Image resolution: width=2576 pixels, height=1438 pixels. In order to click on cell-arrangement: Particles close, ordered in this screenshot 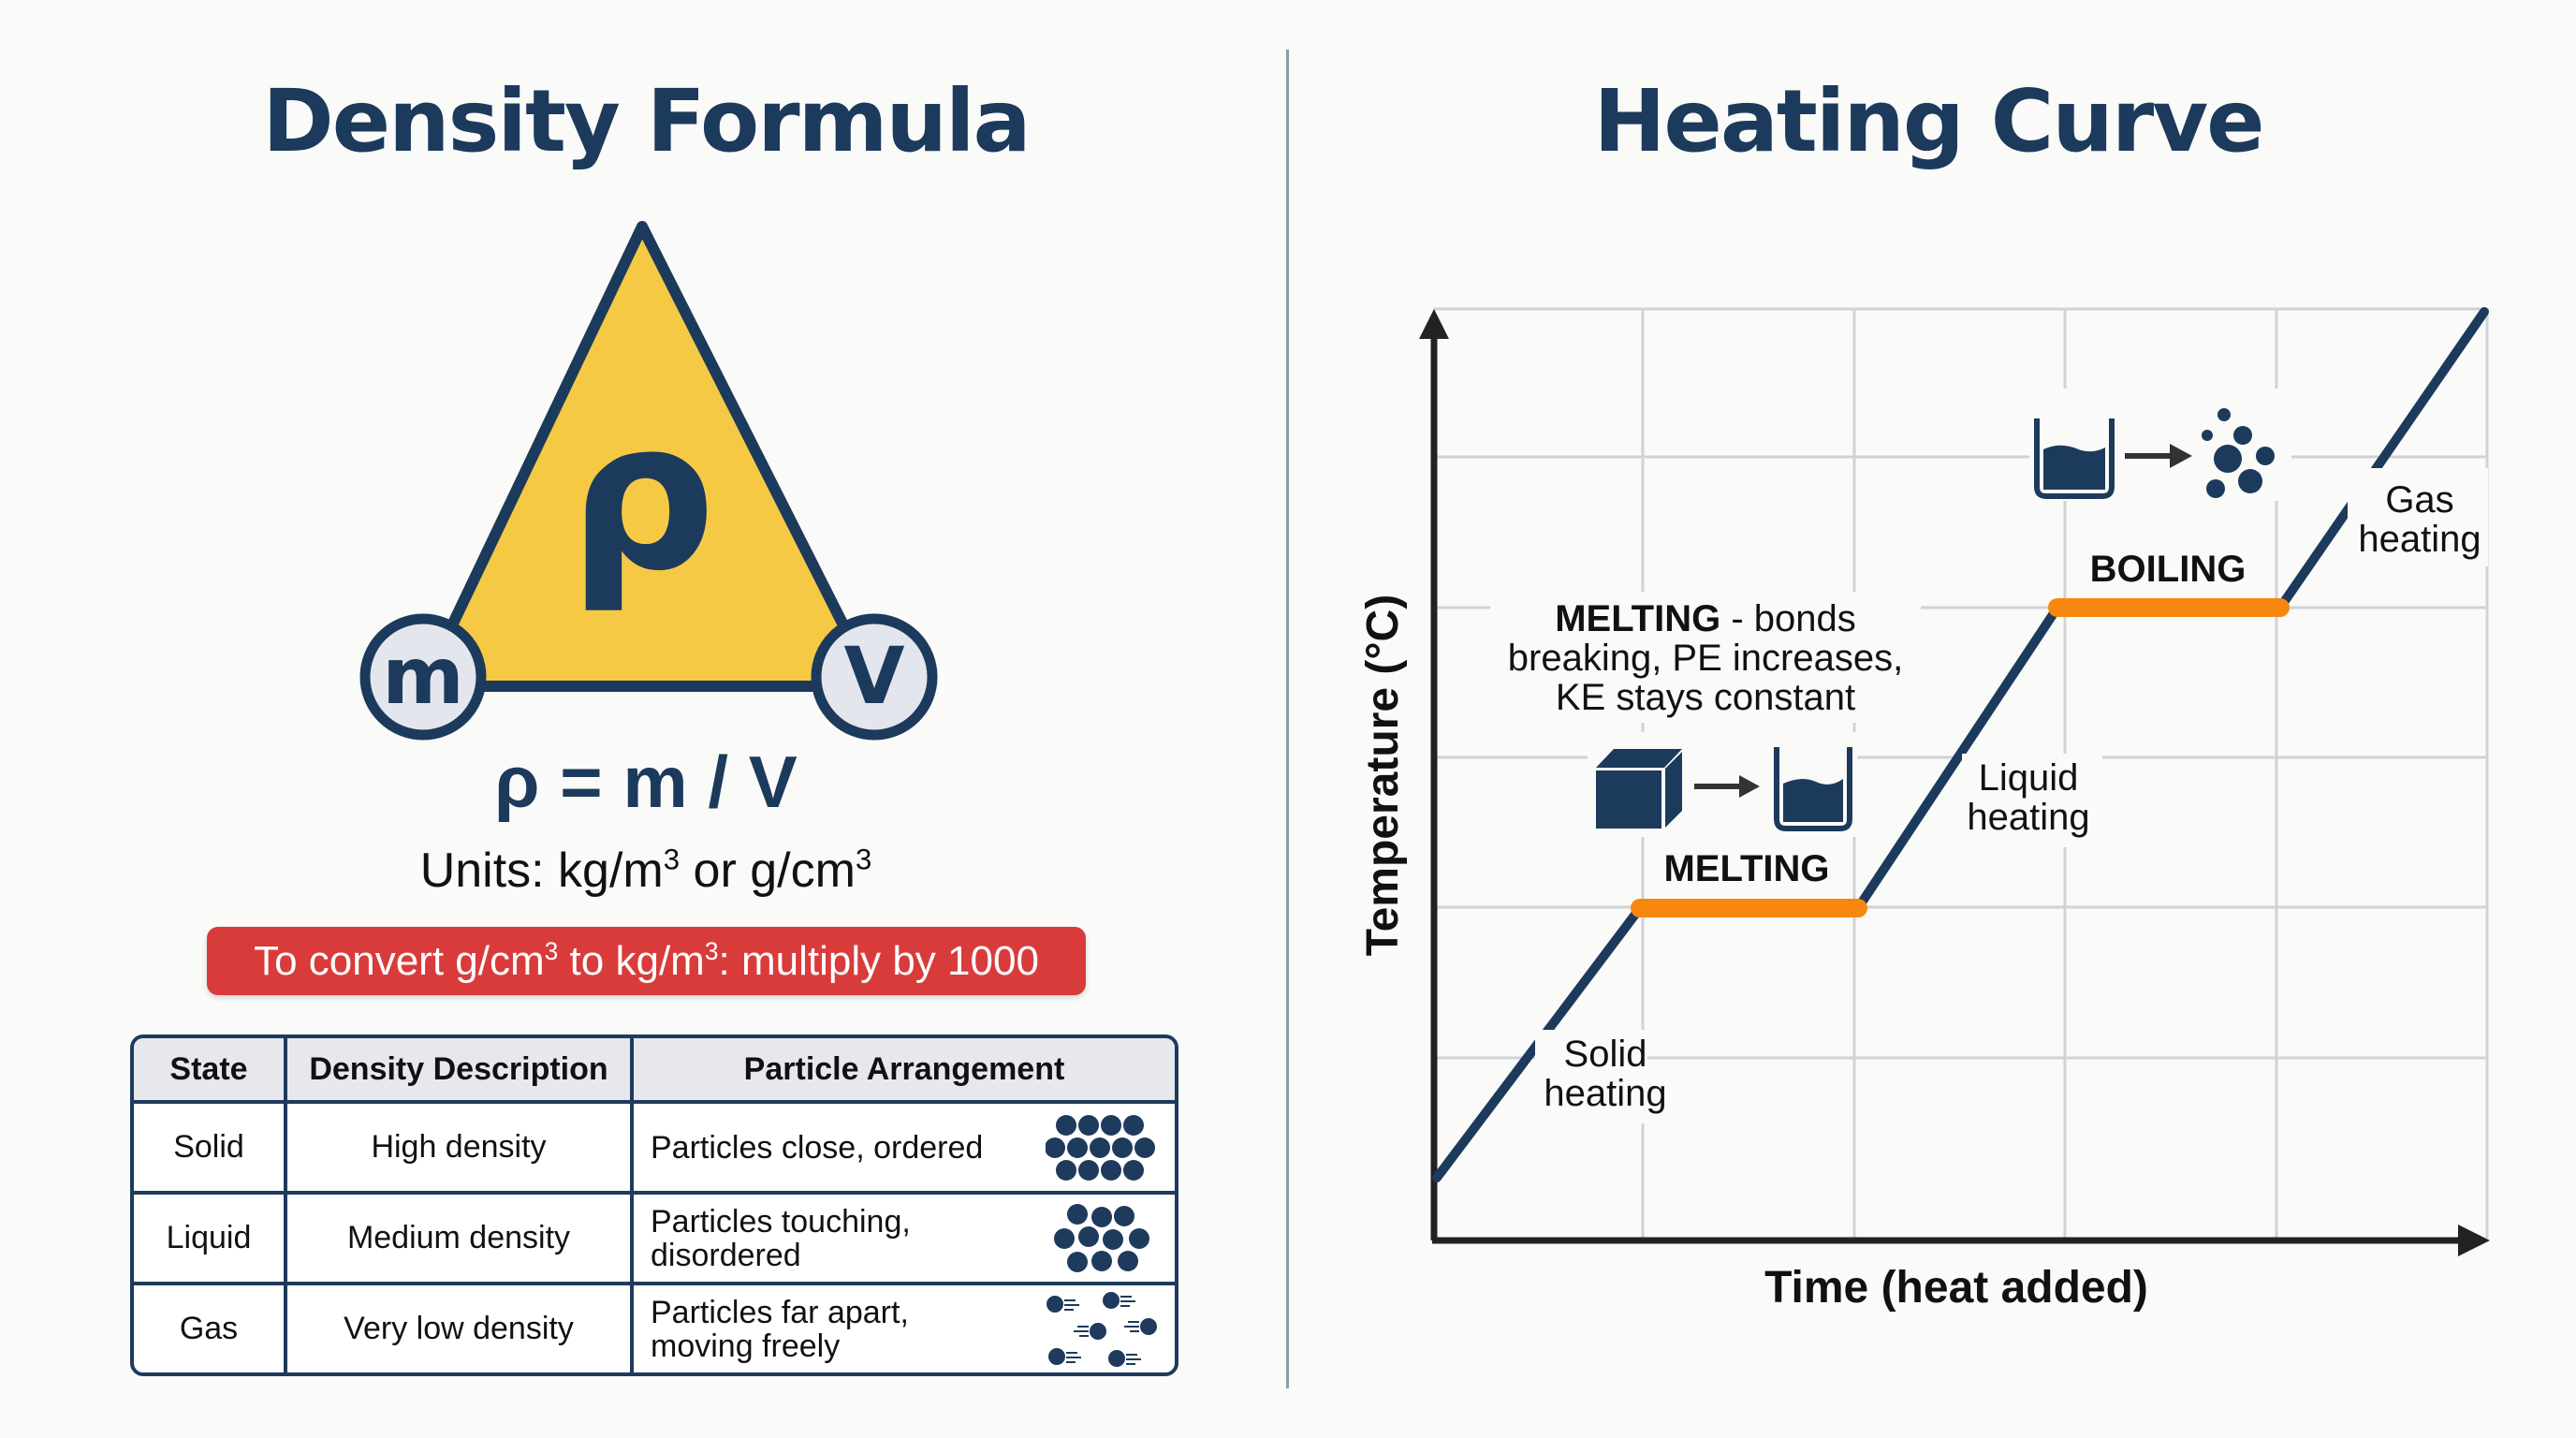, I will do `click(903, 1149)`.